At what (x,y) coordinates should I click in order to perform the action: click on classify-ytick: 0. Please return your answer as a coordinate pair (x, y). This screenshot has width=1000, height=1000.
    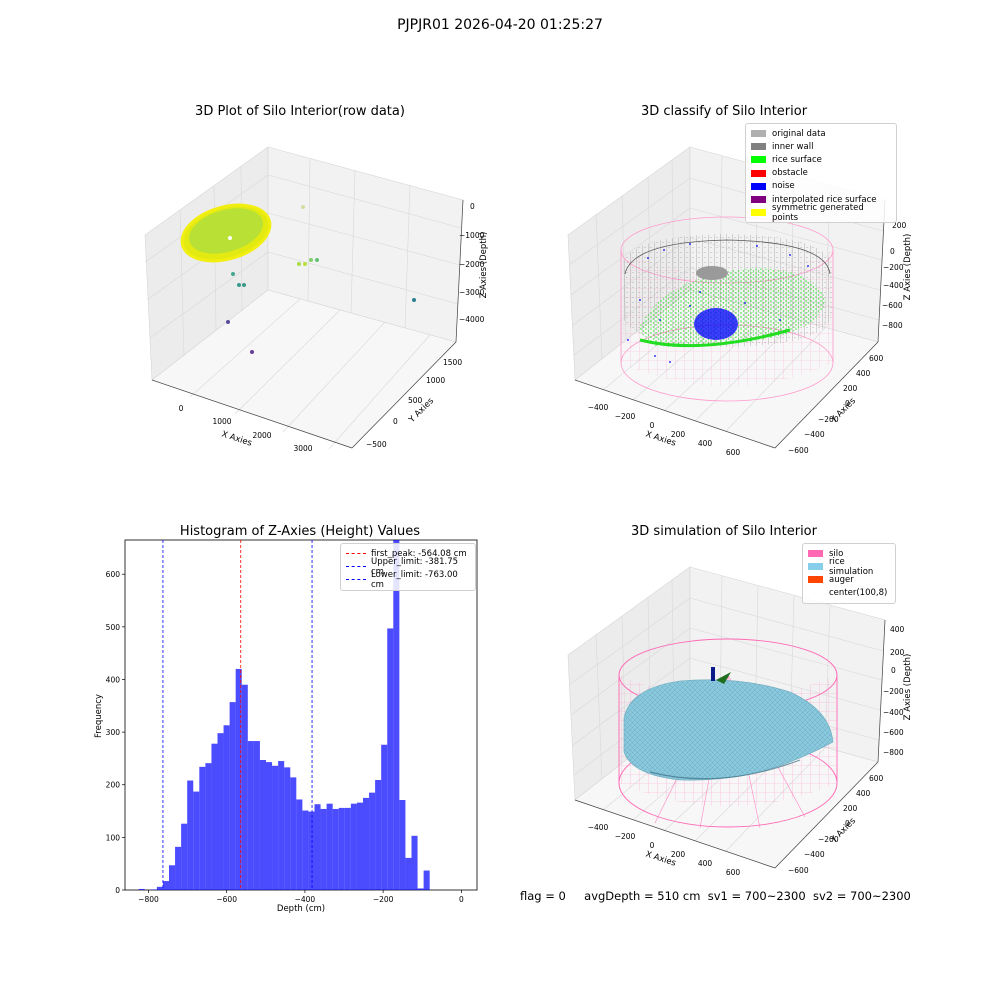
    Looking at the image, I should click on (847, 403).